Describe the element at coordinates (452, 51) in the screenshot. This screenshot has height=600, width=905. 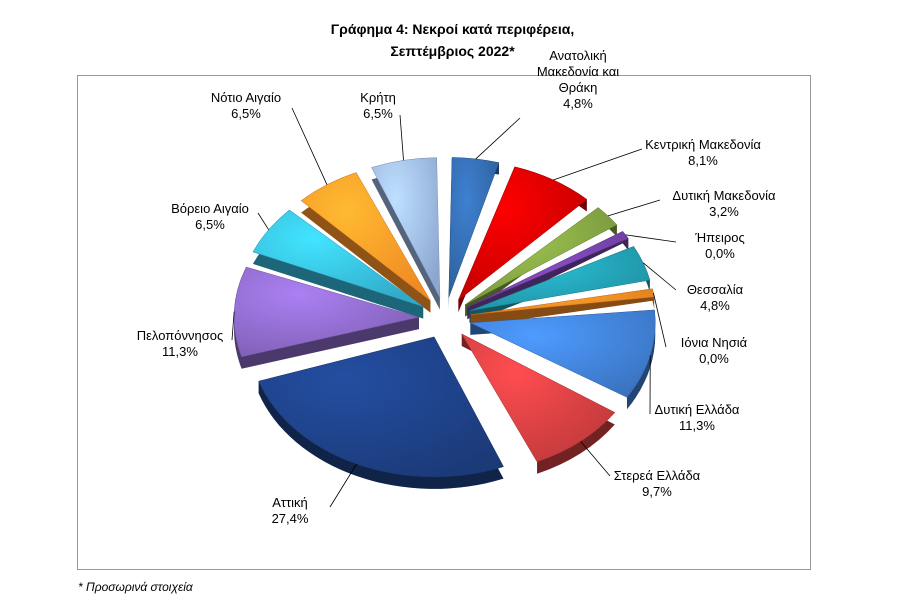
I see `chart-title-line-2: Σεπτέμβριος 2022*` at that location.